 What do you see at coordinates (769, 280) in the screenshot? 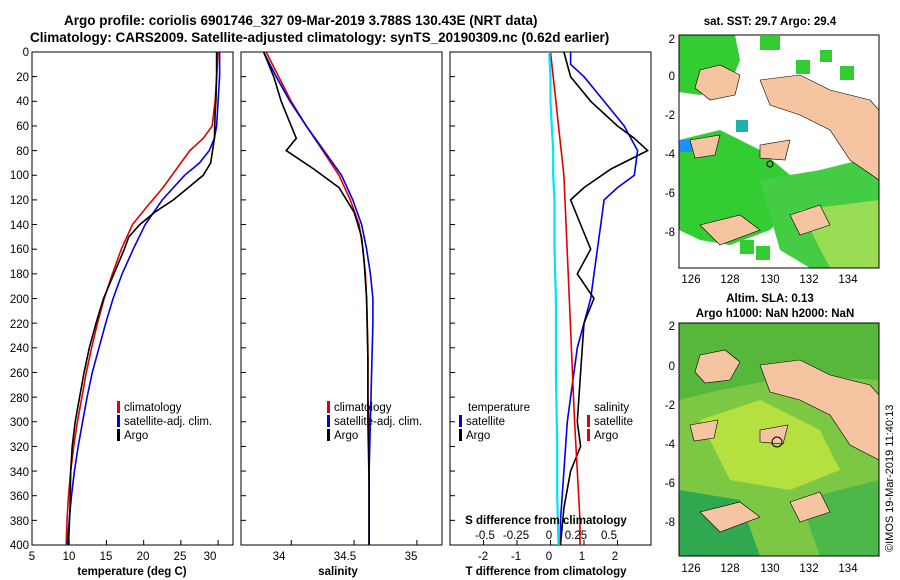
I see `top-map-lon-tick: 130` at bounding box center [769, 280].